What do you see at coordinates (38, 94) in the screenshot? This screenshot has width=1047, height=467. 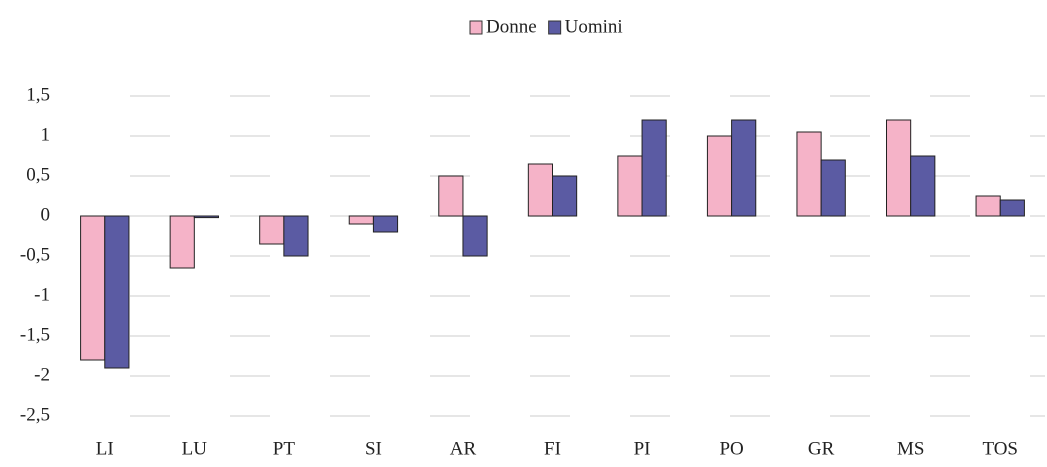 I see `y-tick-label: 1,5` at bounding box center [38, 94].